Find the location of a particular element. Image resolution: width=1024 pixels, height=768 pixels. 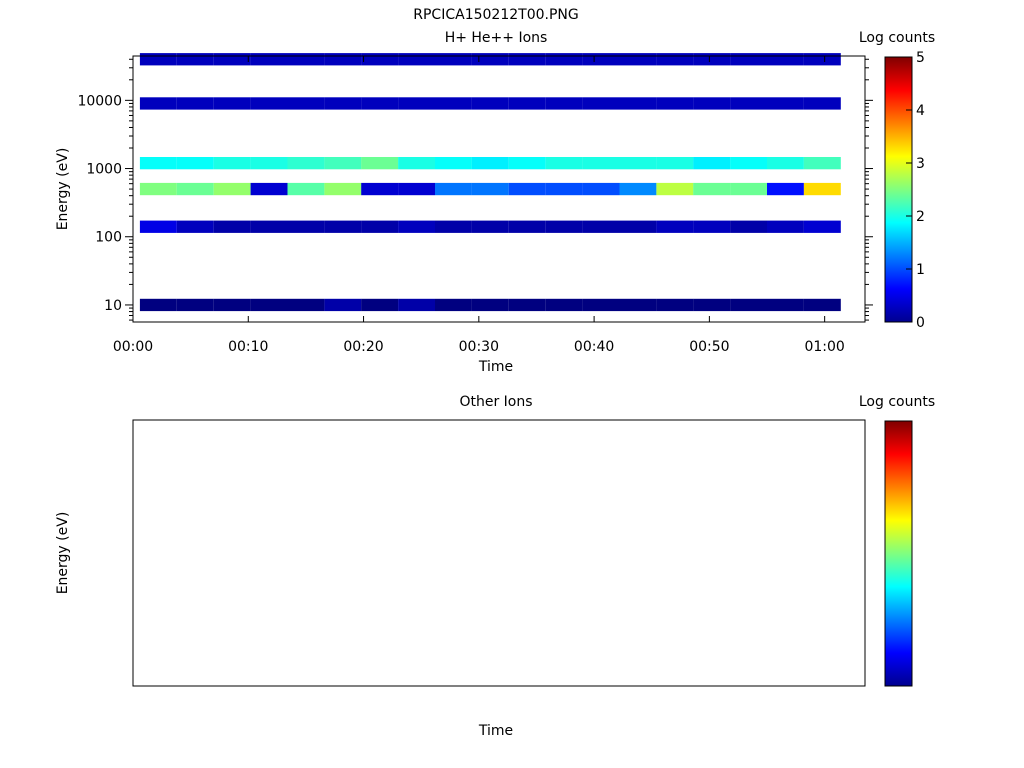

colorbar-tick-label: 3 is located at coordinates (920, 164).